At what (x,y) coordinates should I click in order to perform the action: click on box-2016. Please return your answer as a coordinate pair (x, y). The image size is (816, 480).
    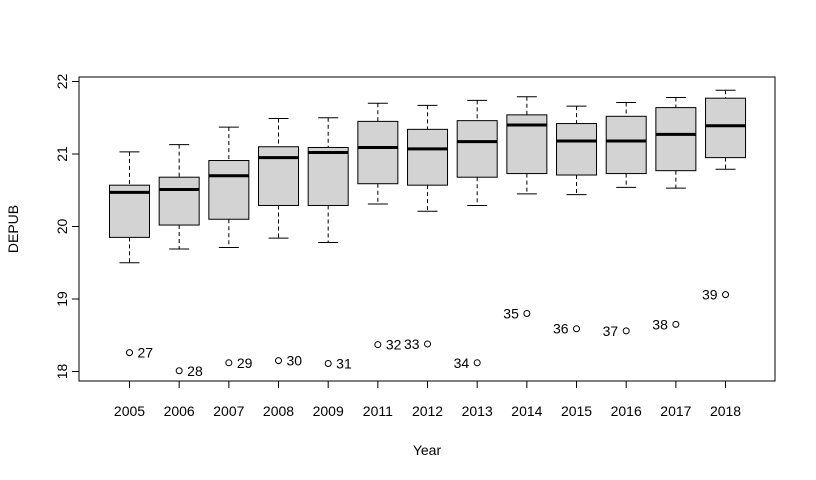
    Looking at the image, I should click on (626, 145).